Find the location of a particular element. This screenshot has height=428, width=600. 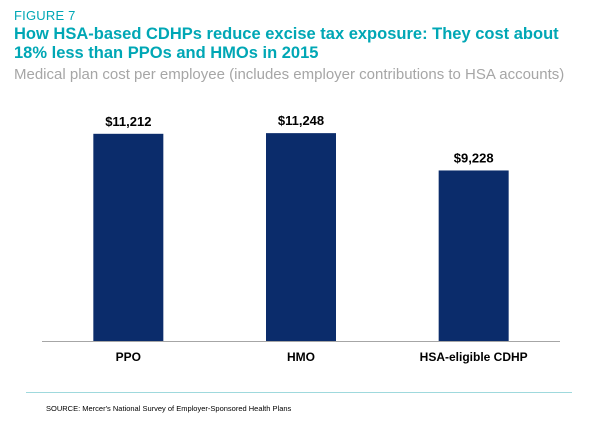

footer-divider is located at coordinates (299, 392).